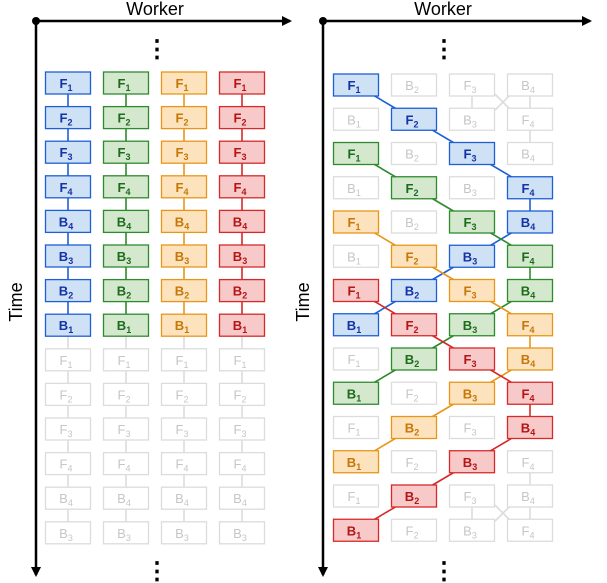 Image resolution: width=607 pixels, height=583 pixels. Describe the element at coordinates (503, 102) in the screenshot. I see `right-ghost-cross-0-b` at that location.